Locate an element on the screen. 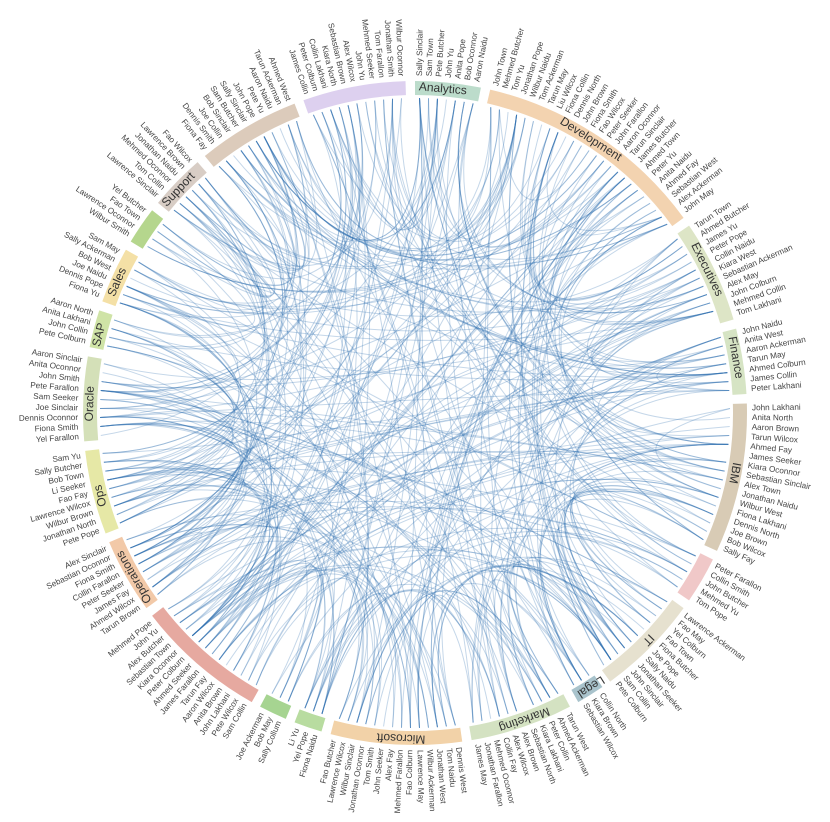  member-name: Lawrence May is located at coordinates (421, 777).